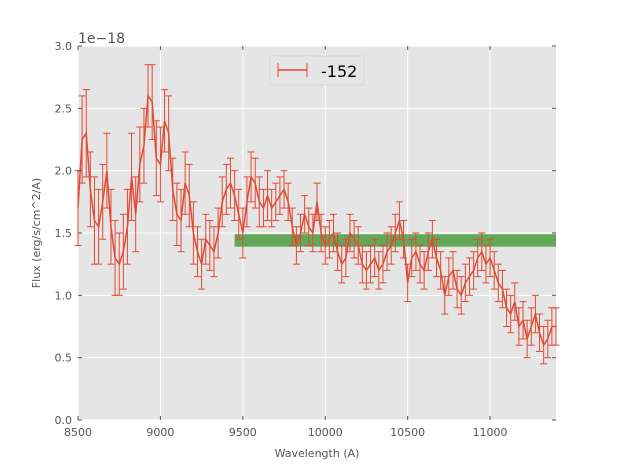 The height and width of the screenshot is (471, 617). What do you see at coordinates (317, 70) in the screenshot?
I see `legend: -152` at bounding box center [317, 70].